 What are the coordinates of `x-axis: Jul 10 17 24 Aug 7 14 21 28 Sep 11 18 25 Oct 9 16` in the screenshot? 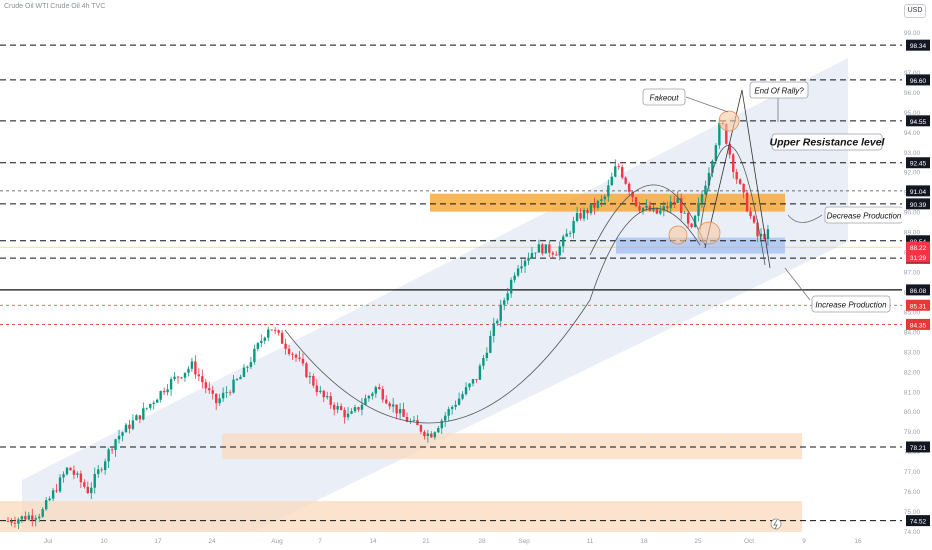 It's located at (451, 541).